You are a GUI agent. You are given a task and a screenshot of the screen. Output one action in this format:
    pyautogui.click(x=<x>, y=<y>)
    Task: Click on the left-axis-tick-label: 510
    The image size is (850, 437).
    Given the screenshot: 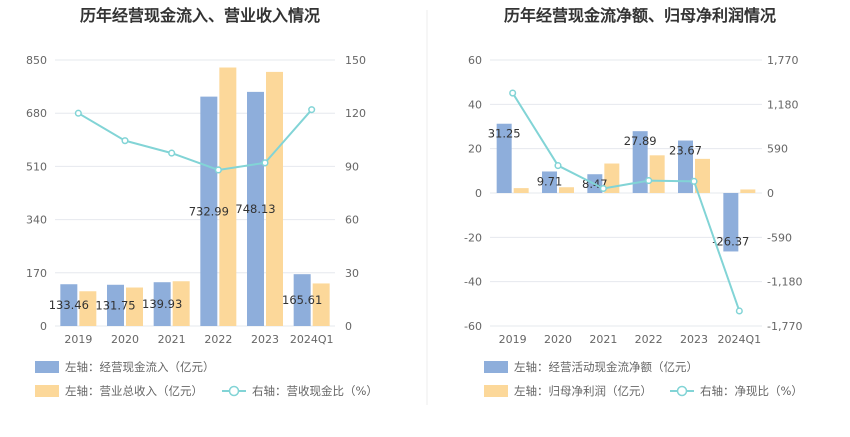 What is the action you would take?
    pyautogui.click(x=36, y=166)
    